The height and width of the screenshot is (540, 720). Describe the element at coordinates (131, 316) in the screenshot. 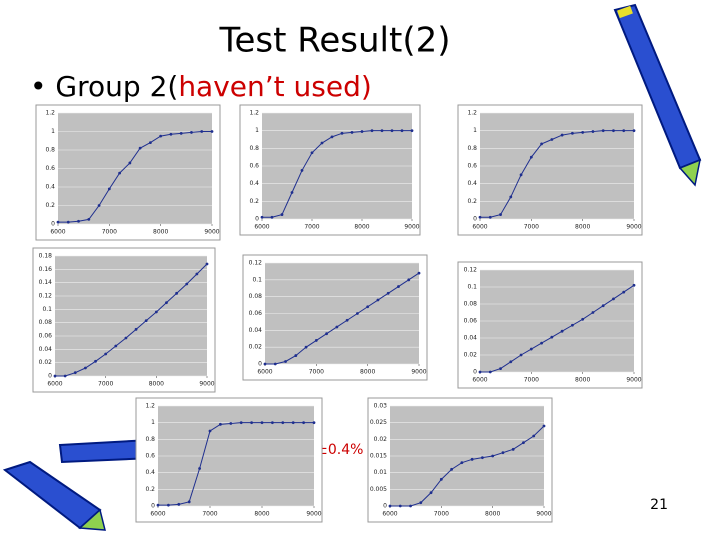

I see `plot-area` at that location.